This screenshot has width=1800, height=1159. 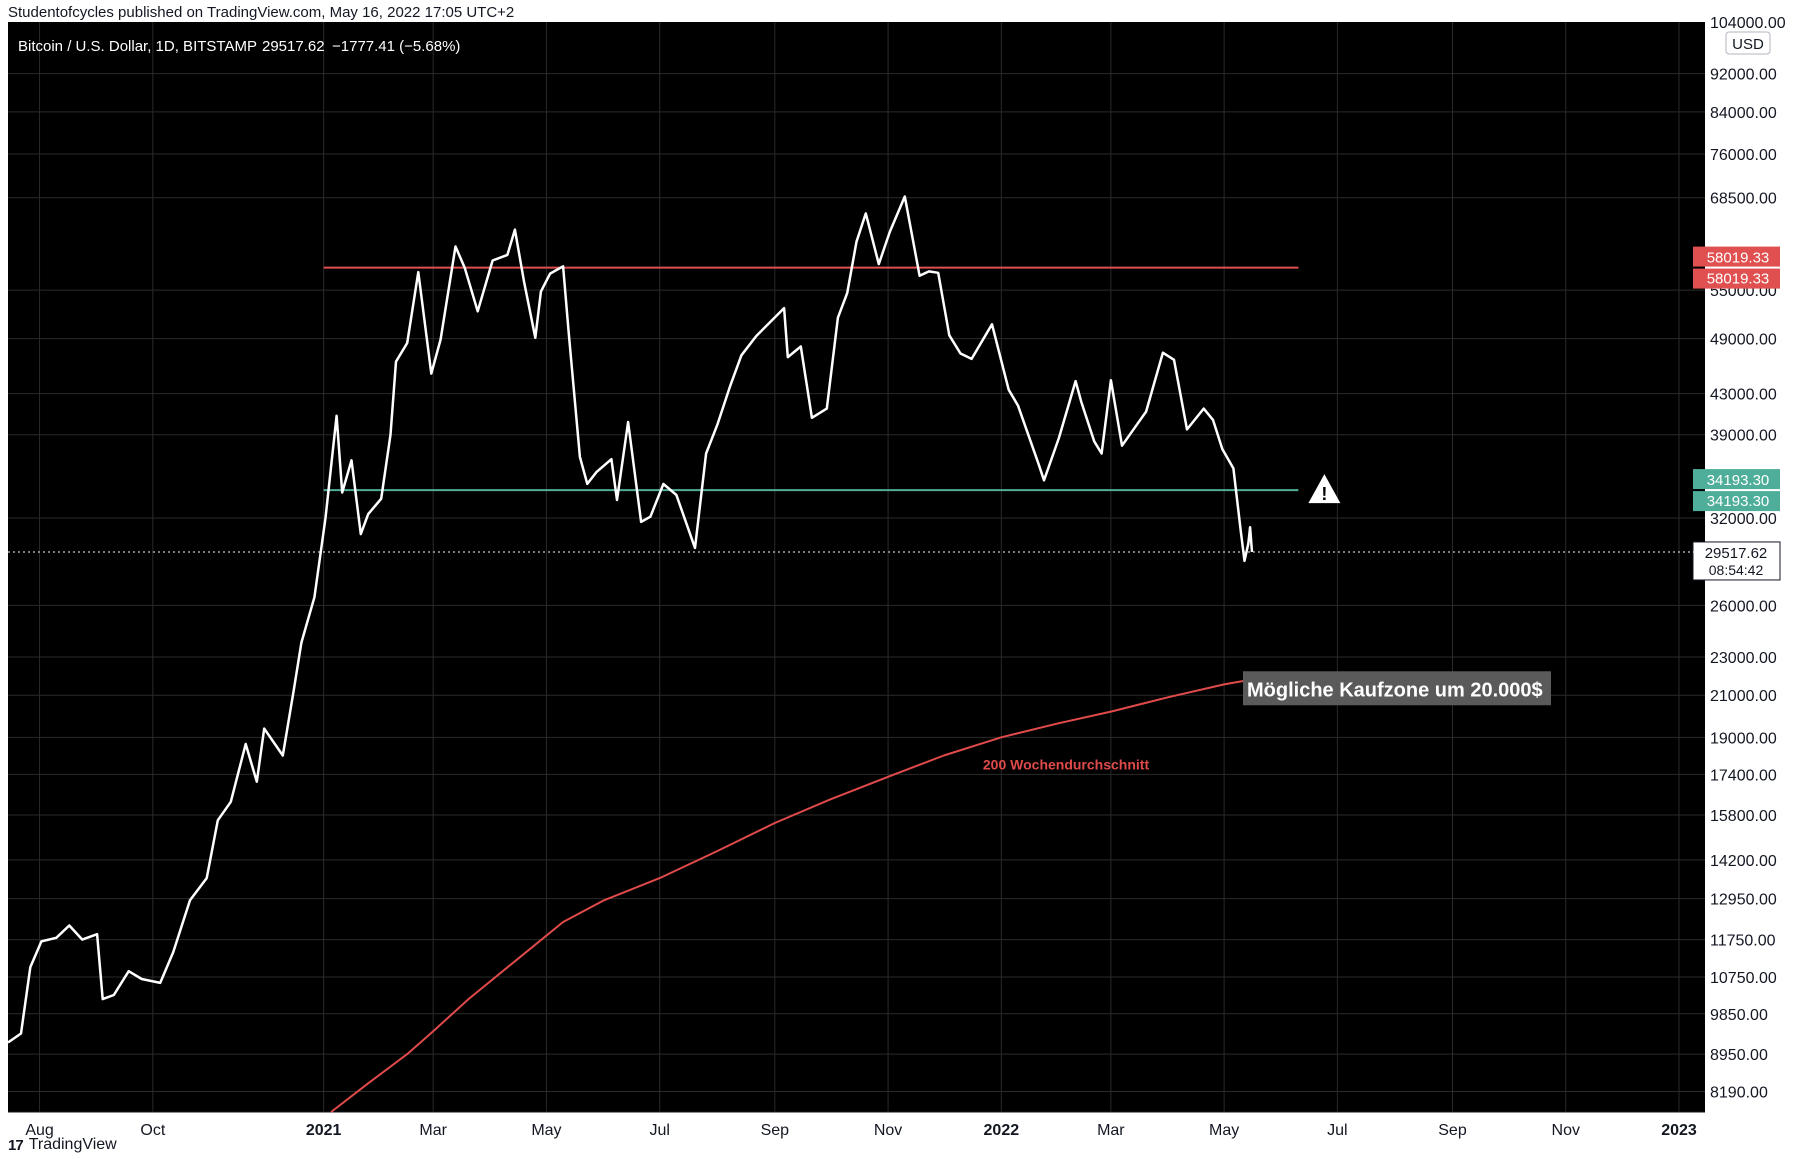 What do you see at coordinates (1739, 1055) in the screenshot?
I see `y-tick-label: 8950.00` at bounding box center [1739, 1055].